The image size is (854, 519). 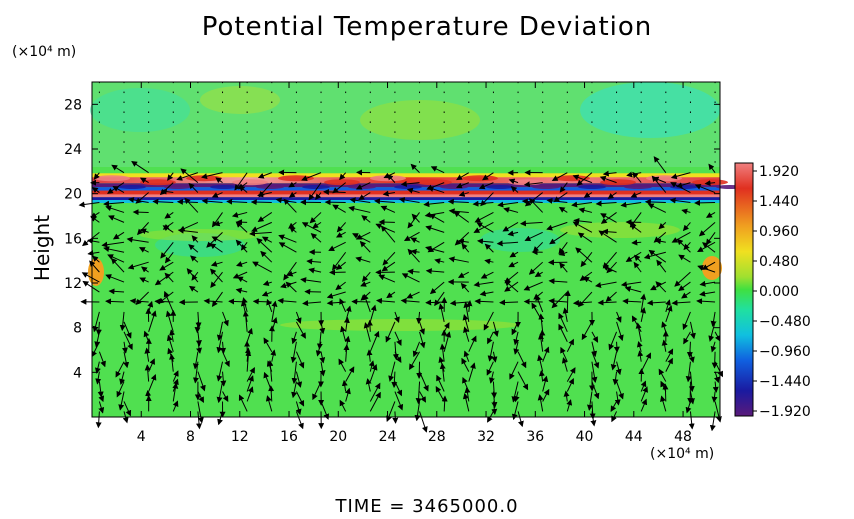 I want to click on colorbar-label: −0.480, so click(x=785, y=322).